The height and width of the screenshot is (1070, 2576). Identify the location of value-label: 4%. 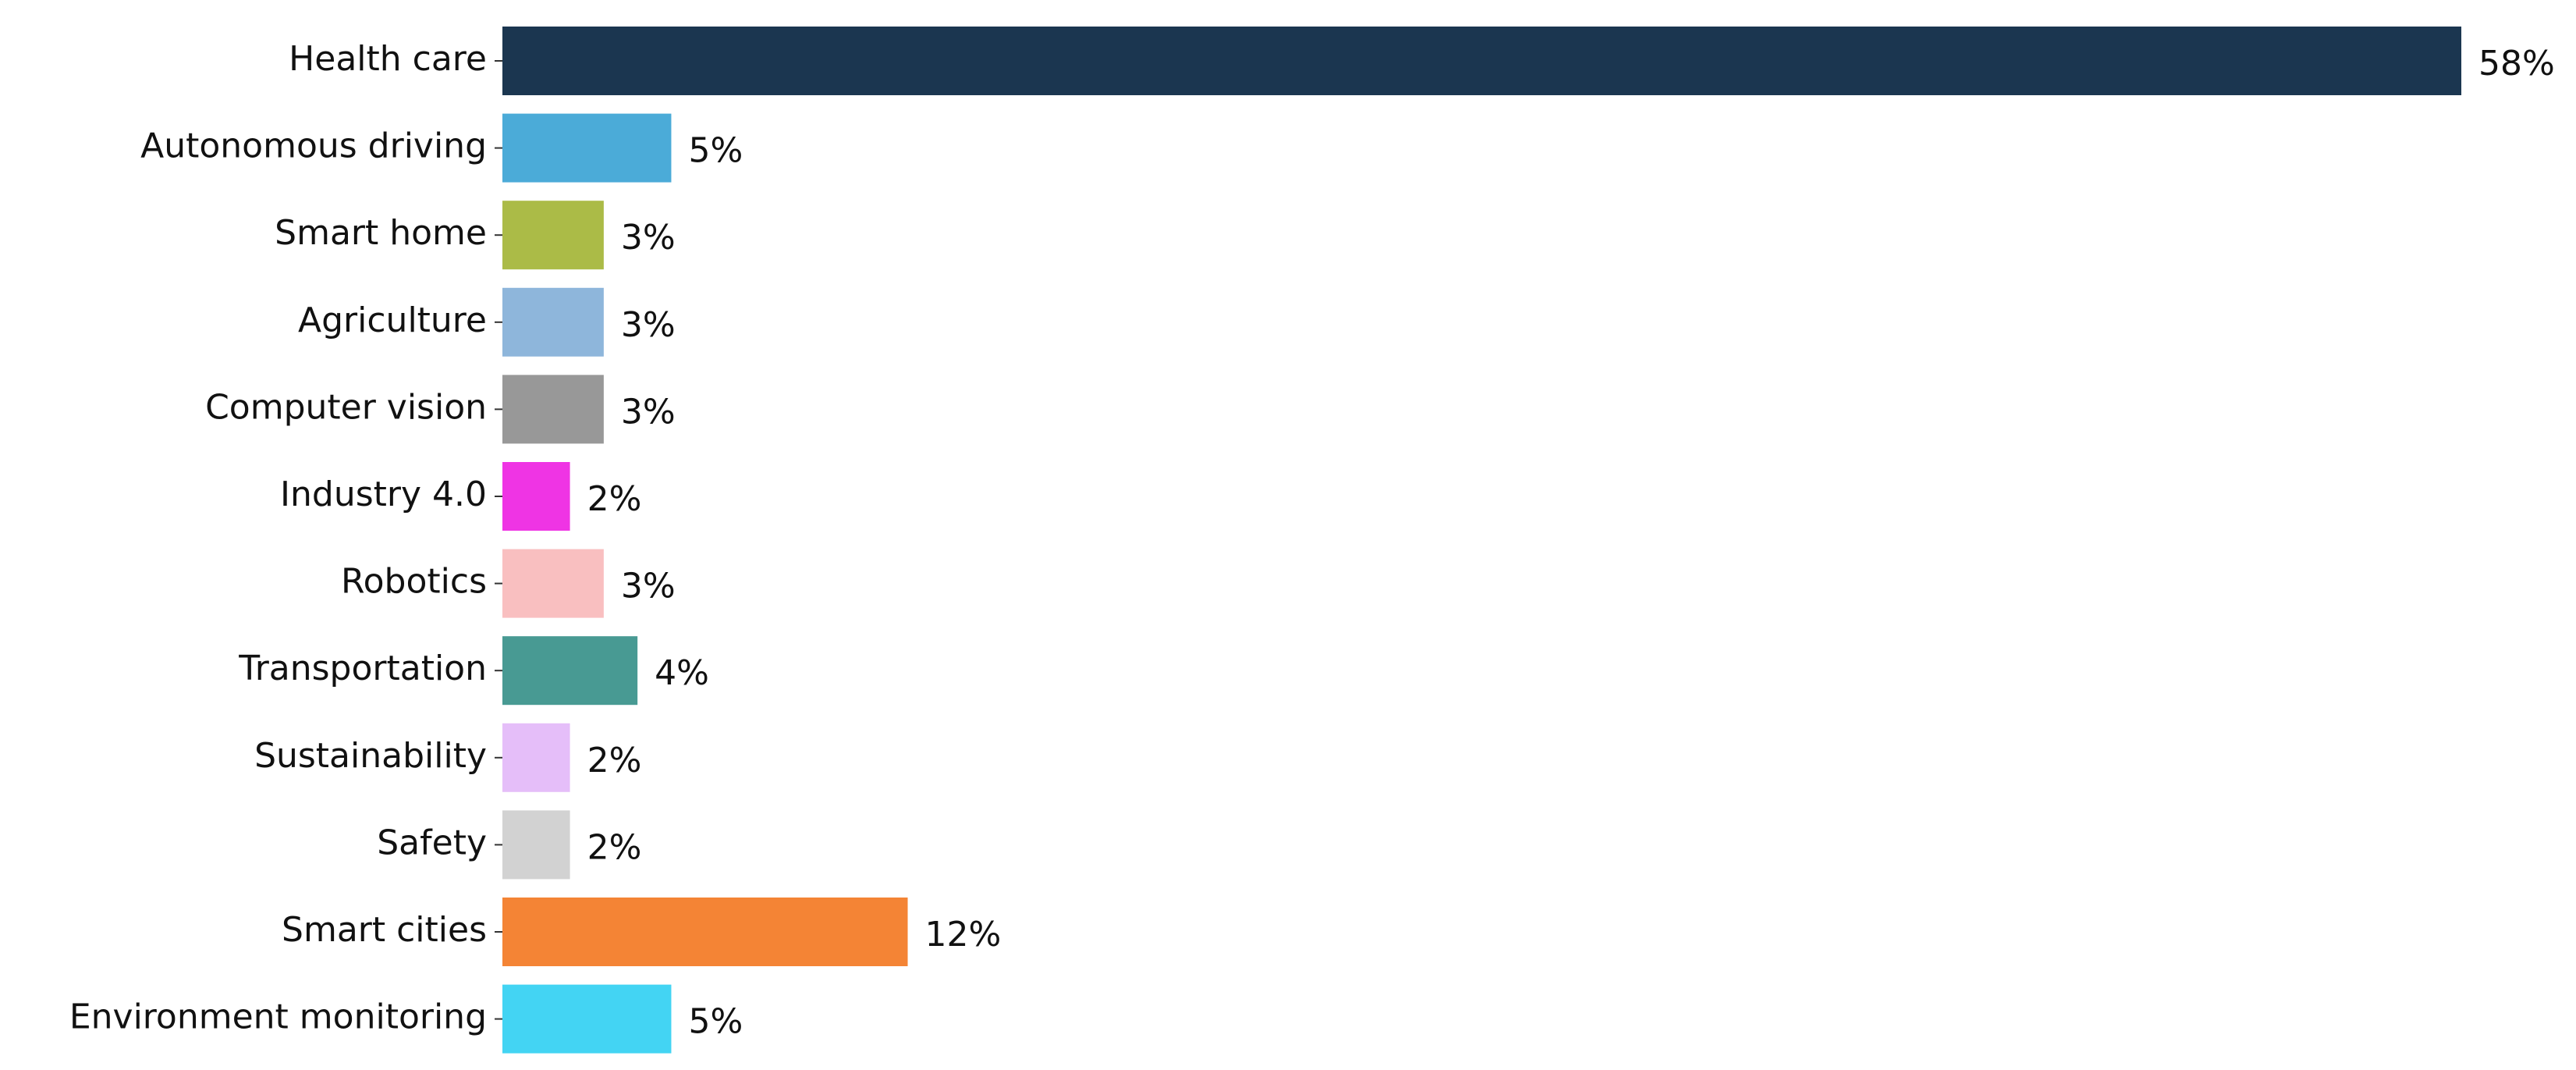
(682, 673).